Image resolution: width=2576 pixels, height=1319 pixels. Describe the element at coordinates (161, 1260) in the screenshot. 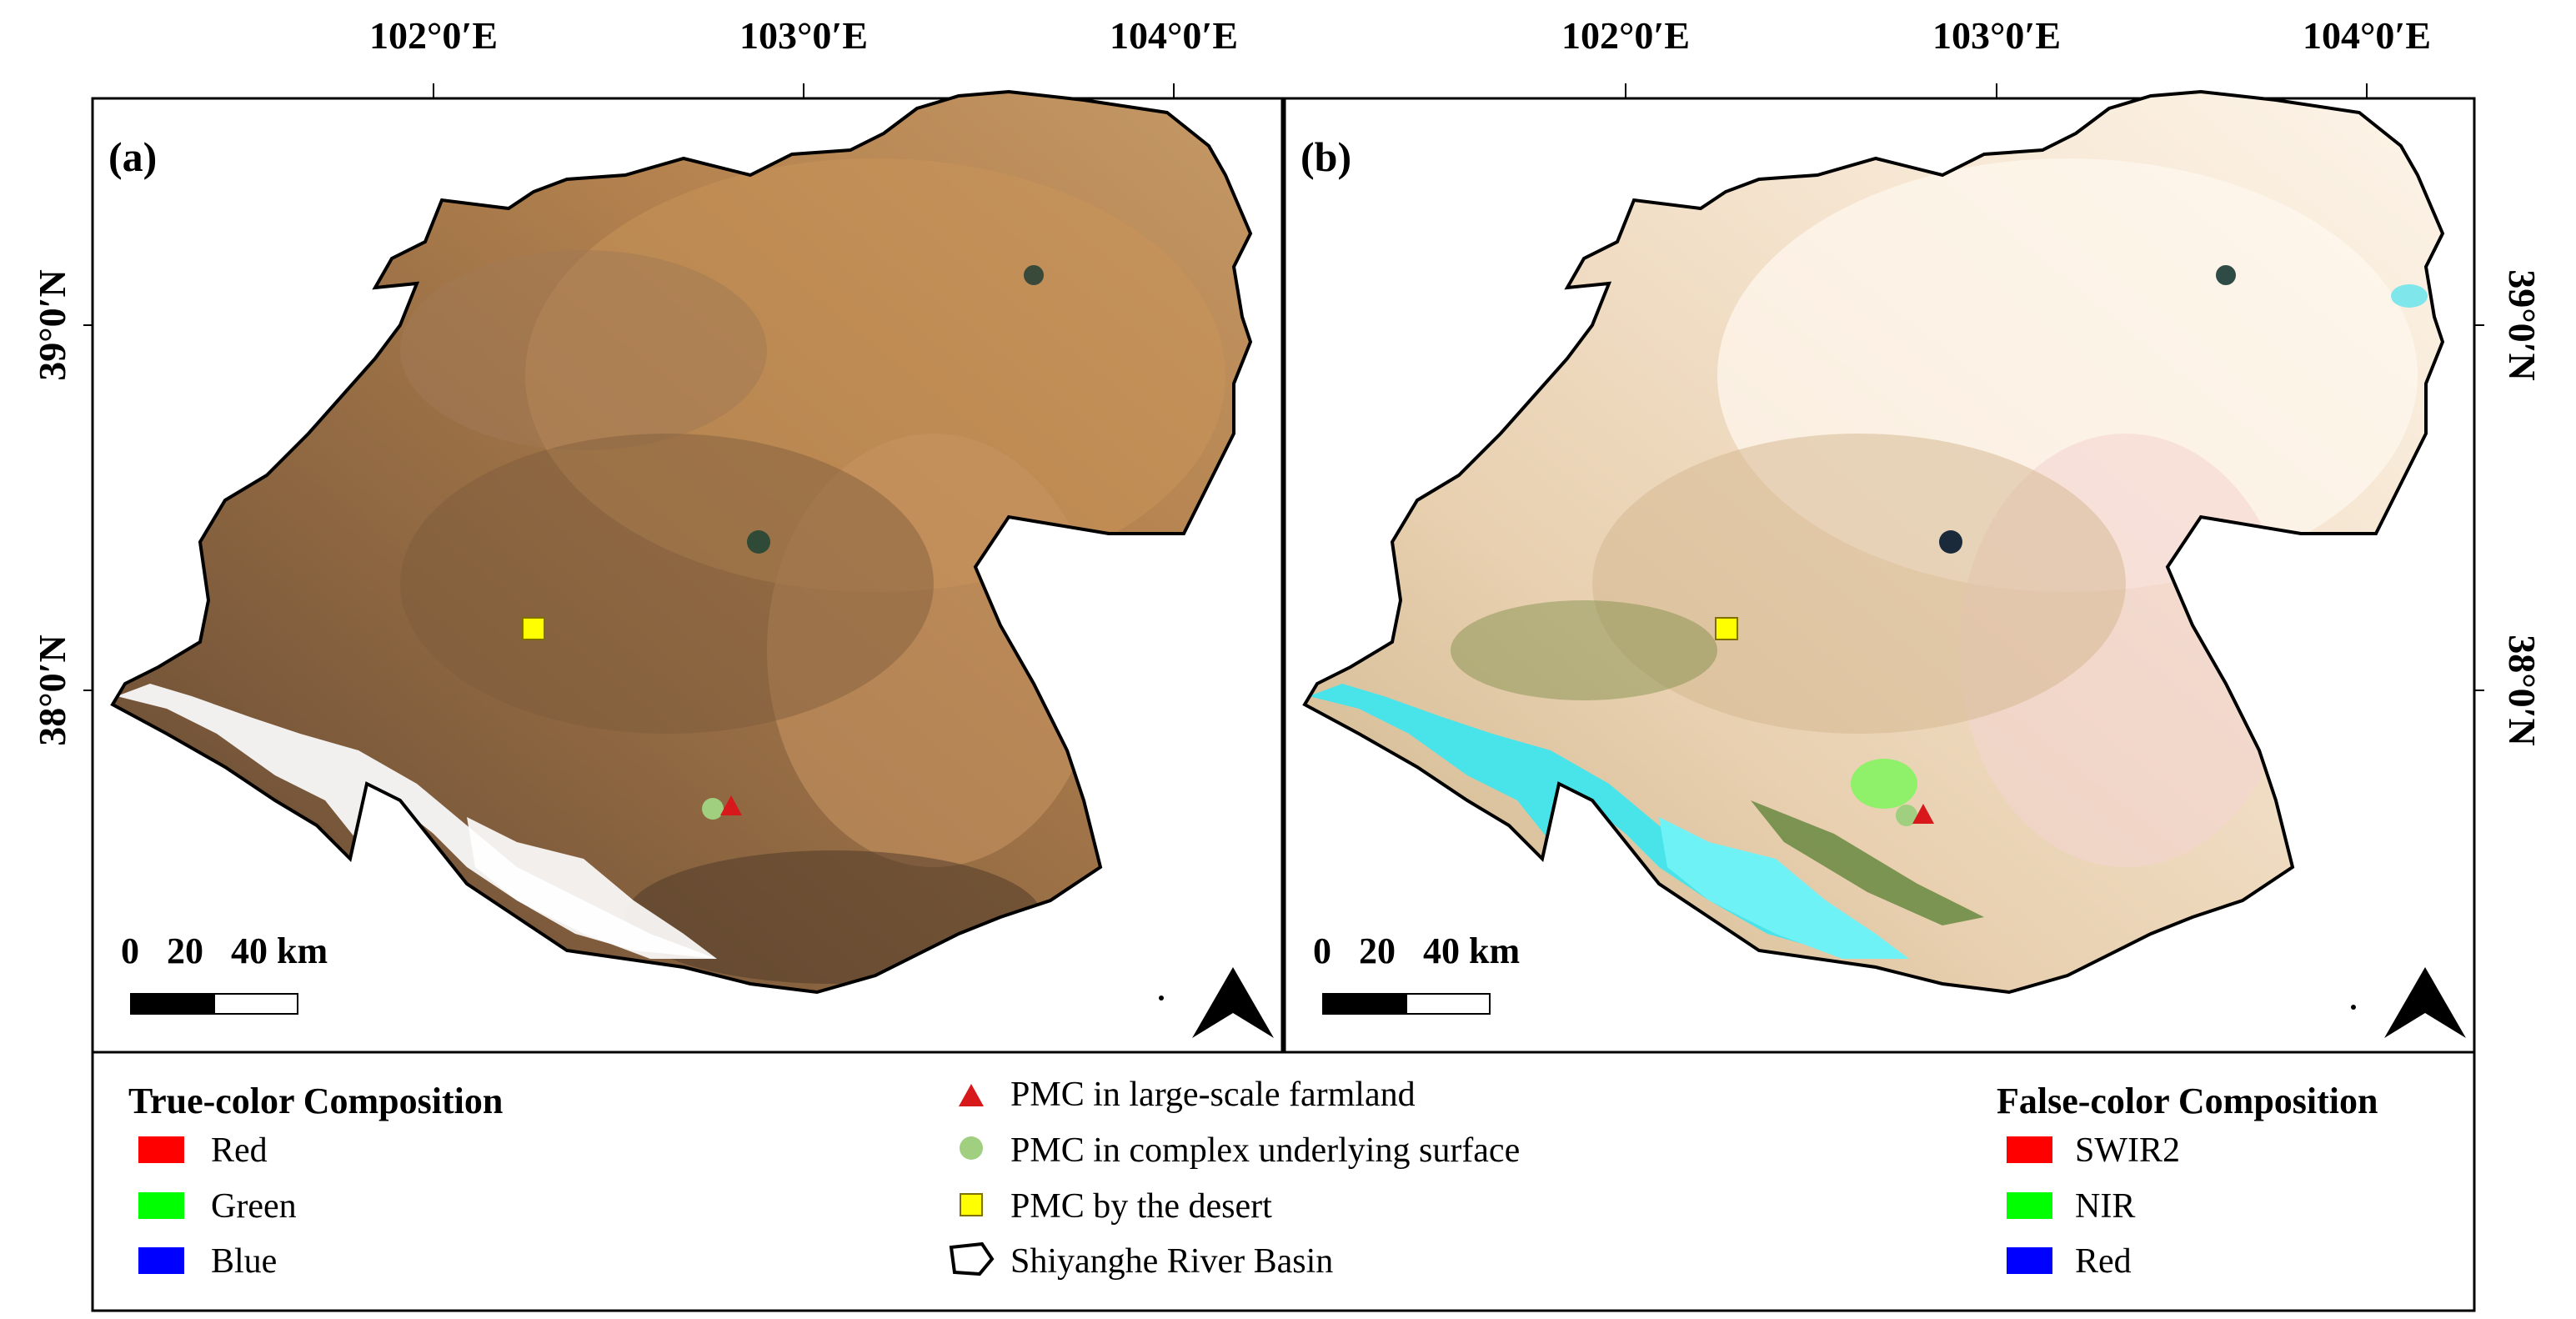

I see `legend-swatch-blue` at that location.